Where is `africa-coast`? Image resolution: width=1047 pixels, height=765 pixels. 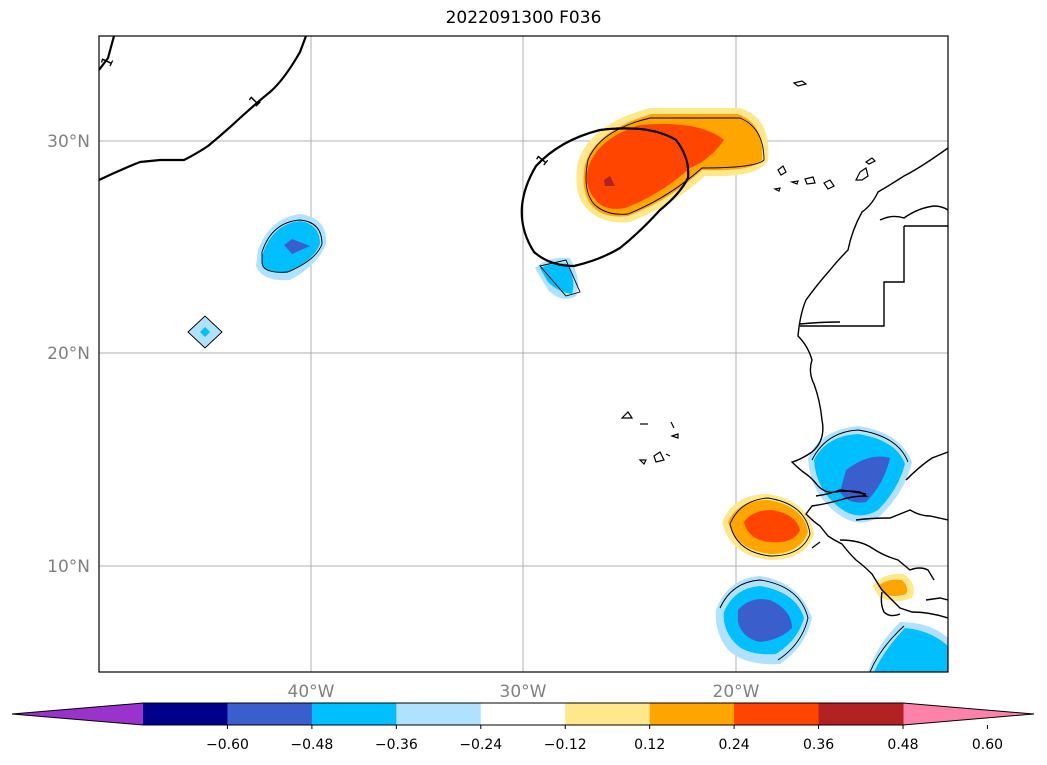 africa-coast is located at coordinates (869, 383).